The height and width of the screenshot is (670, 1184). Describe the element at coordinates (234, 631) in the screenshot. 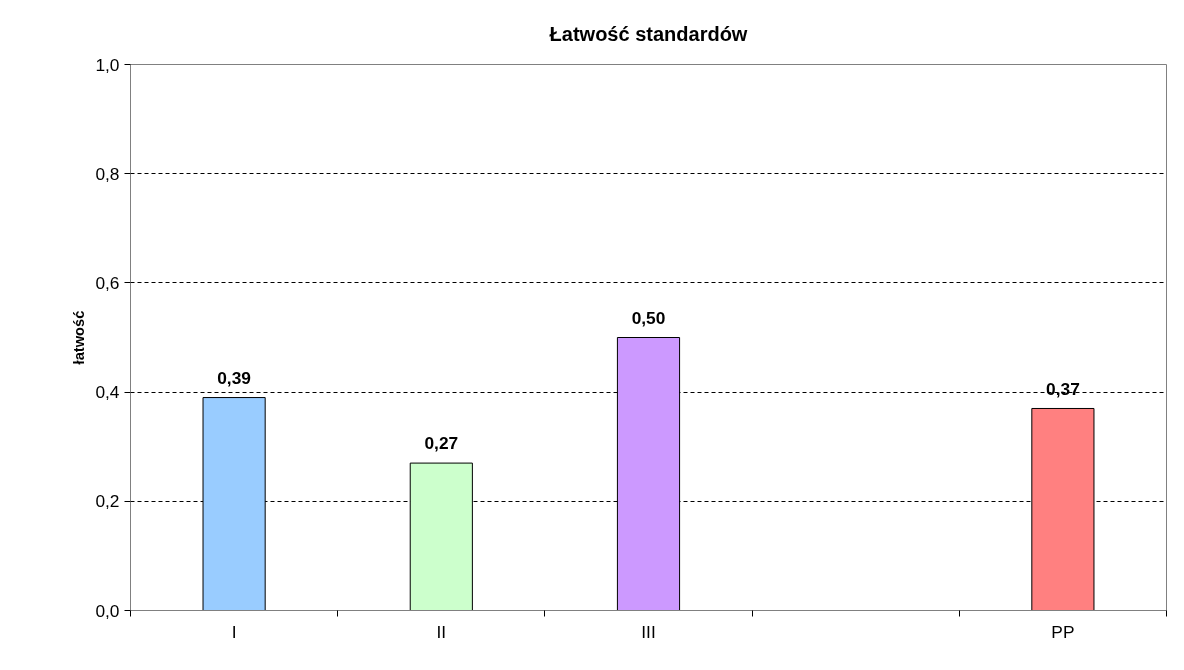

I see `x-tick-label: I` at that location.